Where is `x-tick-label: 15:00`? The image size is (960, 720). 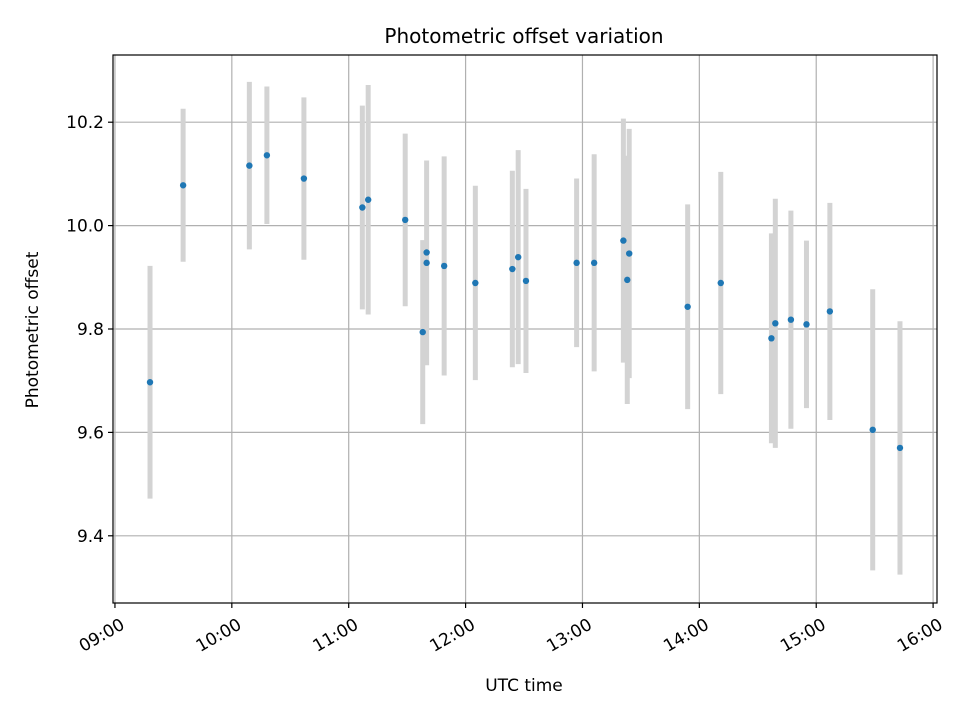 x-tick-label: 15:00 is located at coordinates (803, 636).